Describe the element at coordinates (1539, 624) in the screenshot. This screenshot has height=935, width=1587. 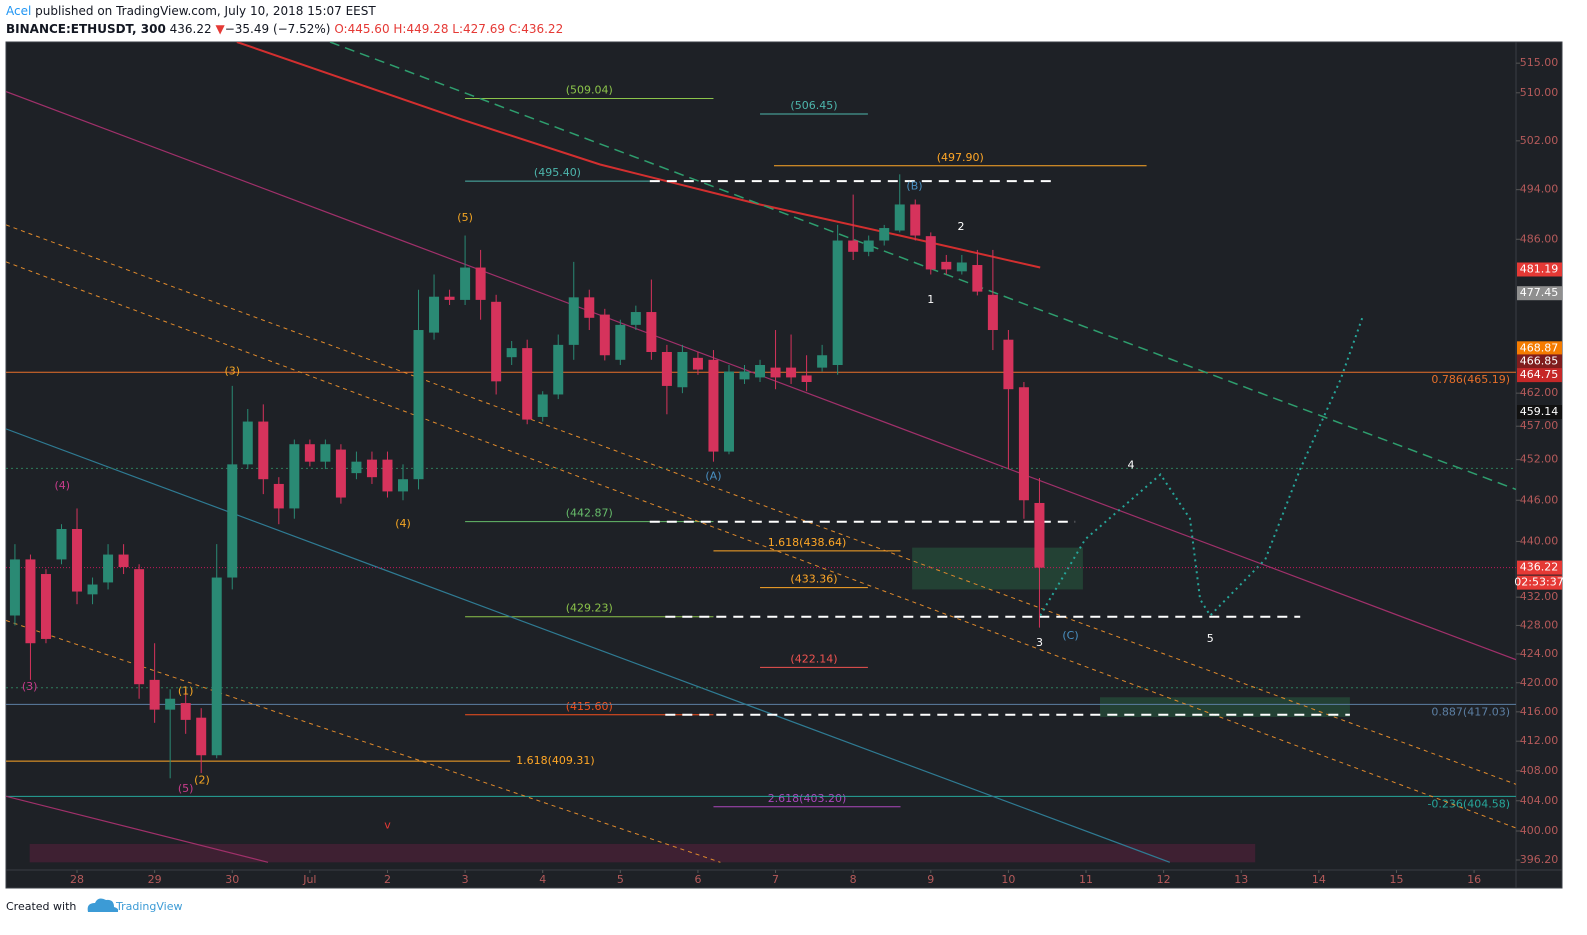
I see `y-tick-label: 428.00` at that location.